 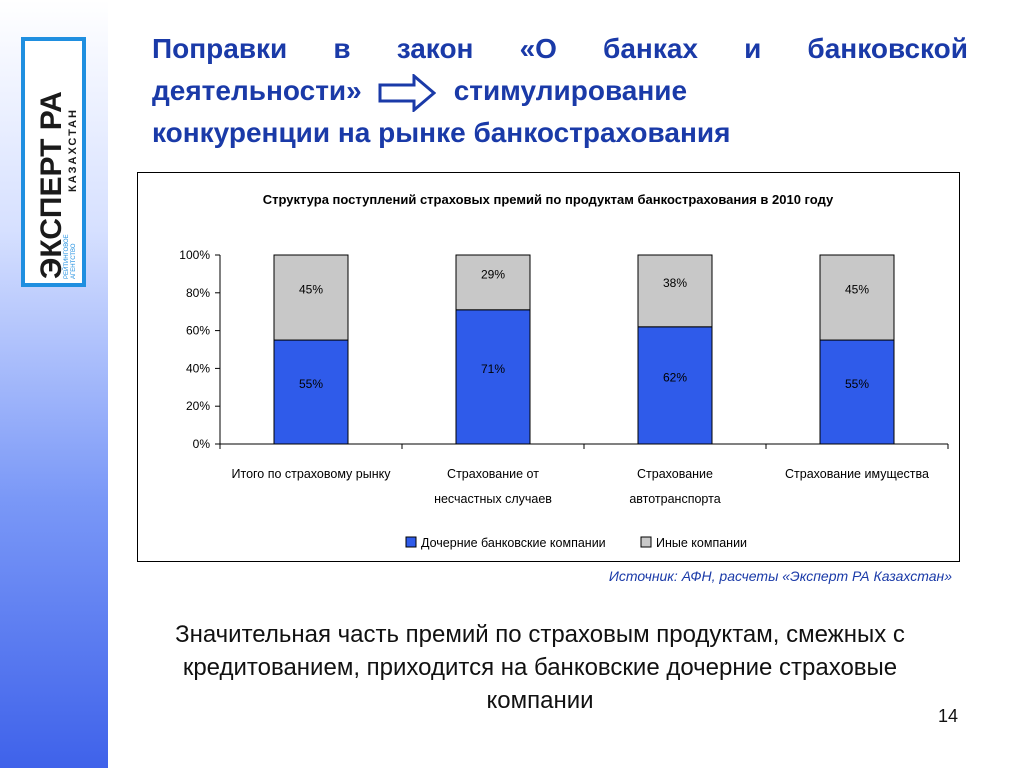 I want to click on y-tick-label: 20%, so click(x=198, y=406).